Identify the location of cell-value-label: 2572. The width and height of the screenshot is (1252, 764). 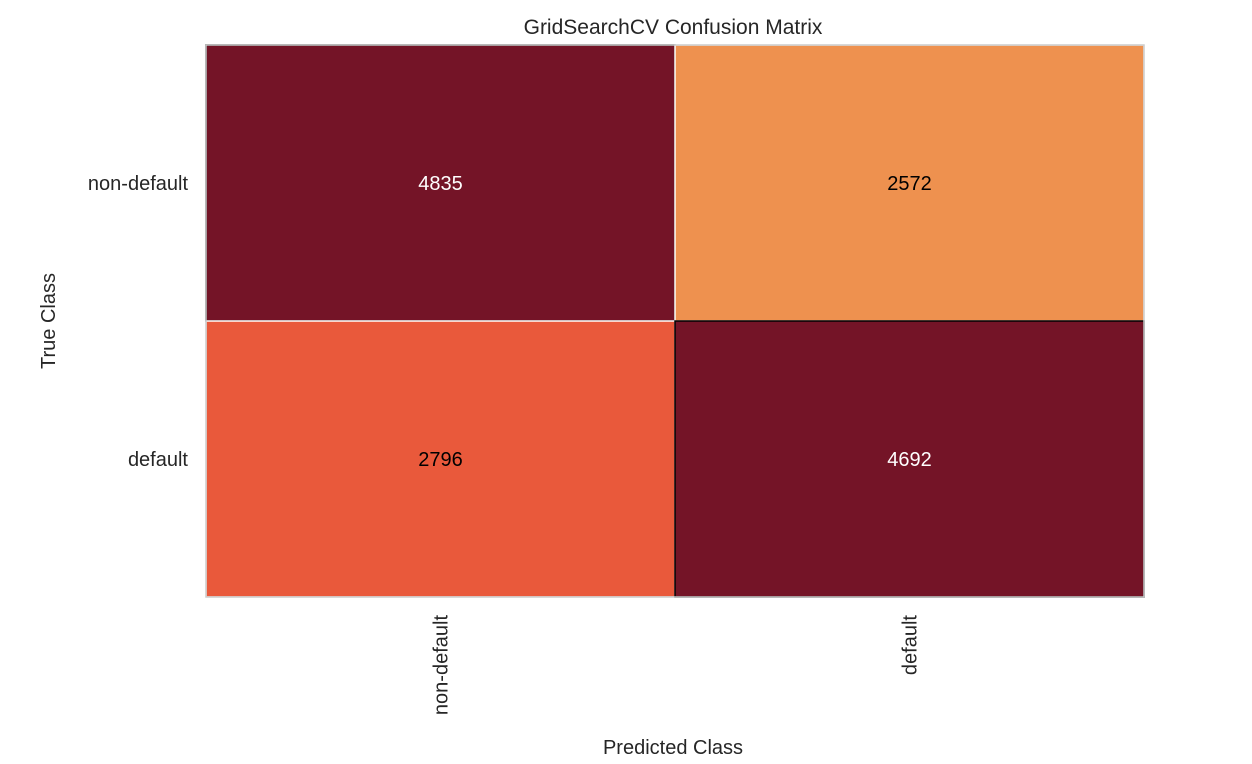
(909, 184).